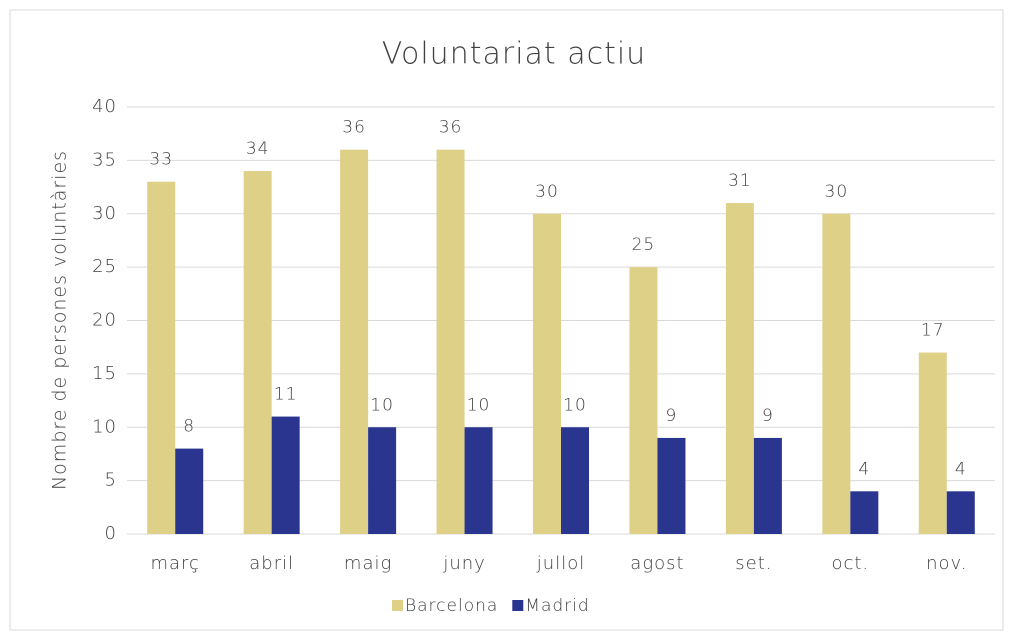  I want to click on y-tick-label: 20, so click(104, 320).